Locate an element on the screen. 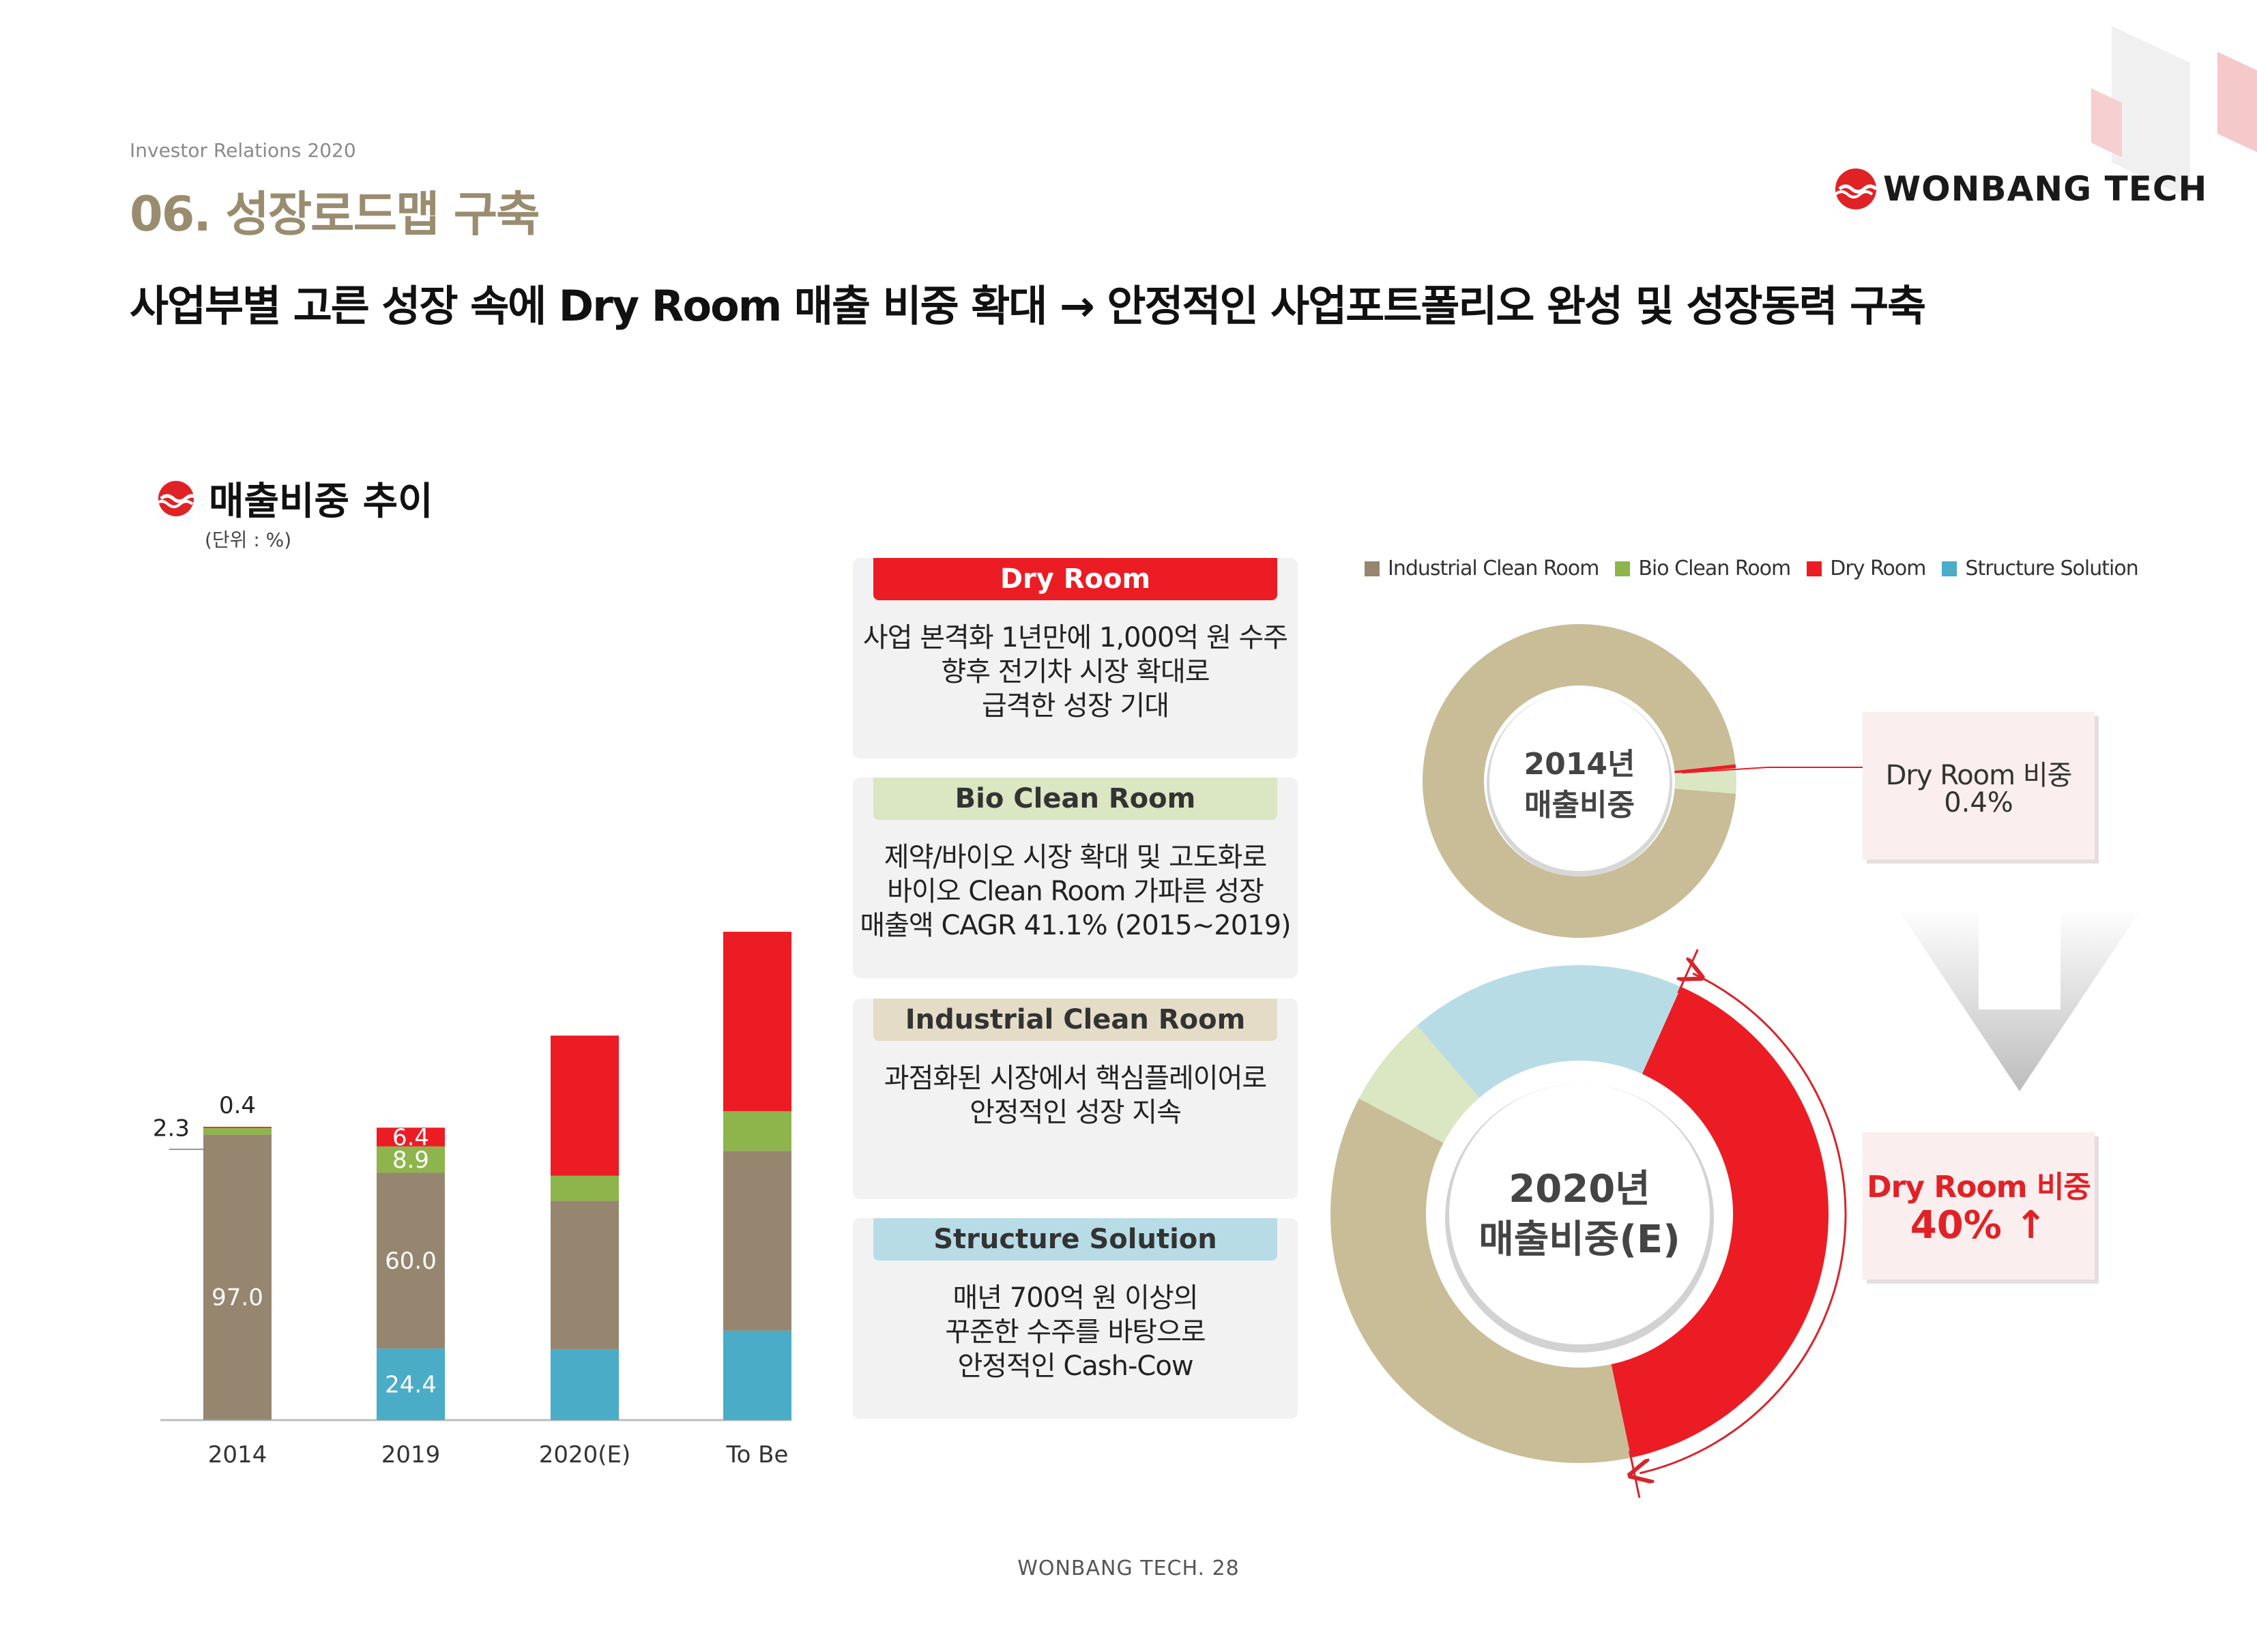 This screenshot has width=2257, height=1652. callout-2014-dry-room: Dry Room 비중 0.4% is located at coordinates (1979, 786).